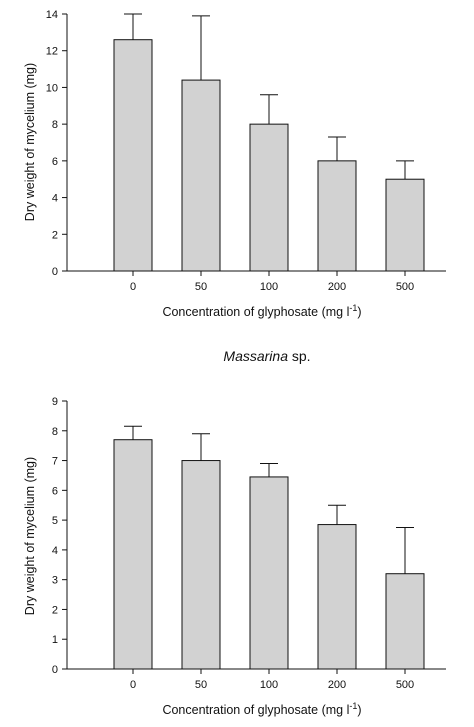  What do you see at coordinates (55, 402) in the screenshot?
I see `chart-bottom-y-tick-label: 9` at bounding box center [55, 402].